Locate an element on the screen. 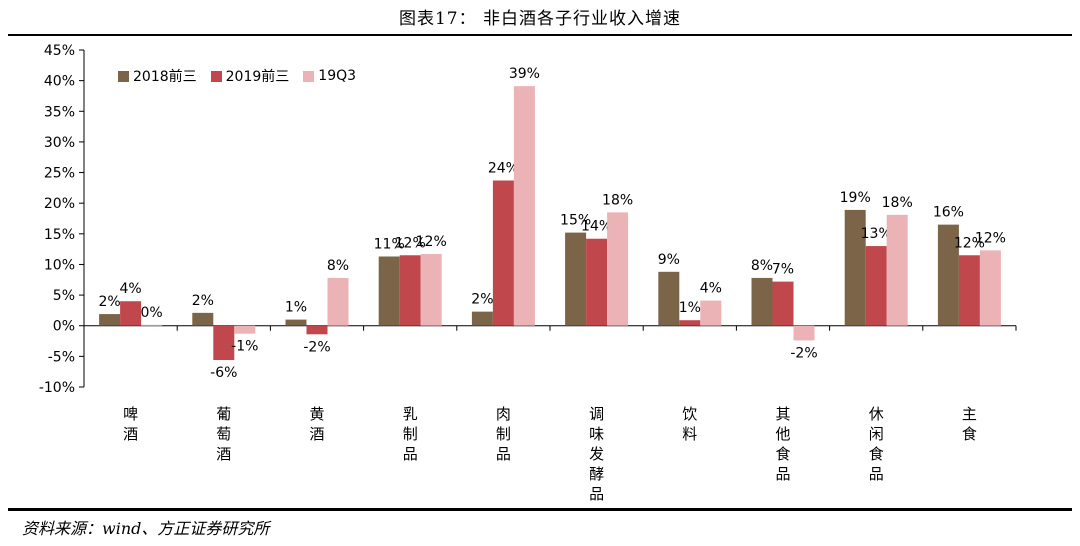 The height and width of the screenshot is (546, 1080). data-label: 18% is located at coordinates (897, 203).